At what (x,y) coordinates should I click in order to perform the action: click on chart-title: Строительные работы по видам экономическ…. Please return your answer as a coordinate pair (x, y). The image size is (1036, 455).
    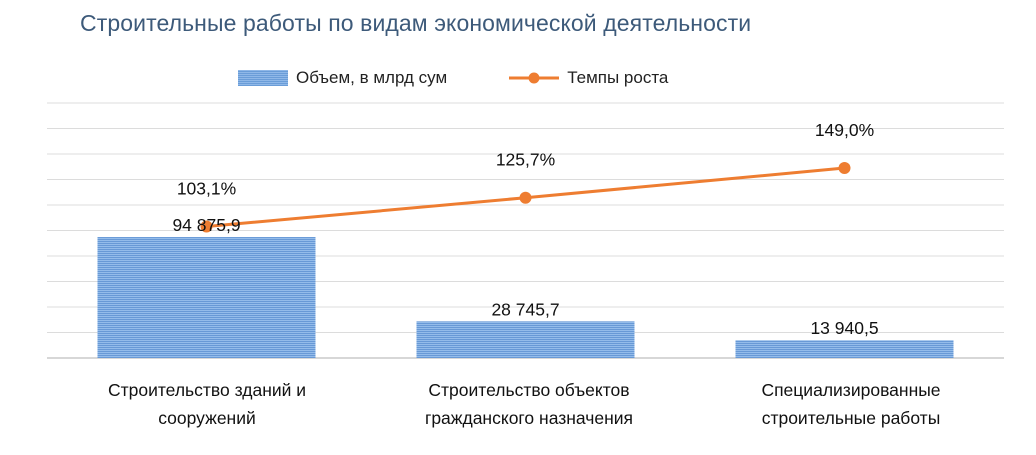
    Looking at the image, I should click on (416, 23).